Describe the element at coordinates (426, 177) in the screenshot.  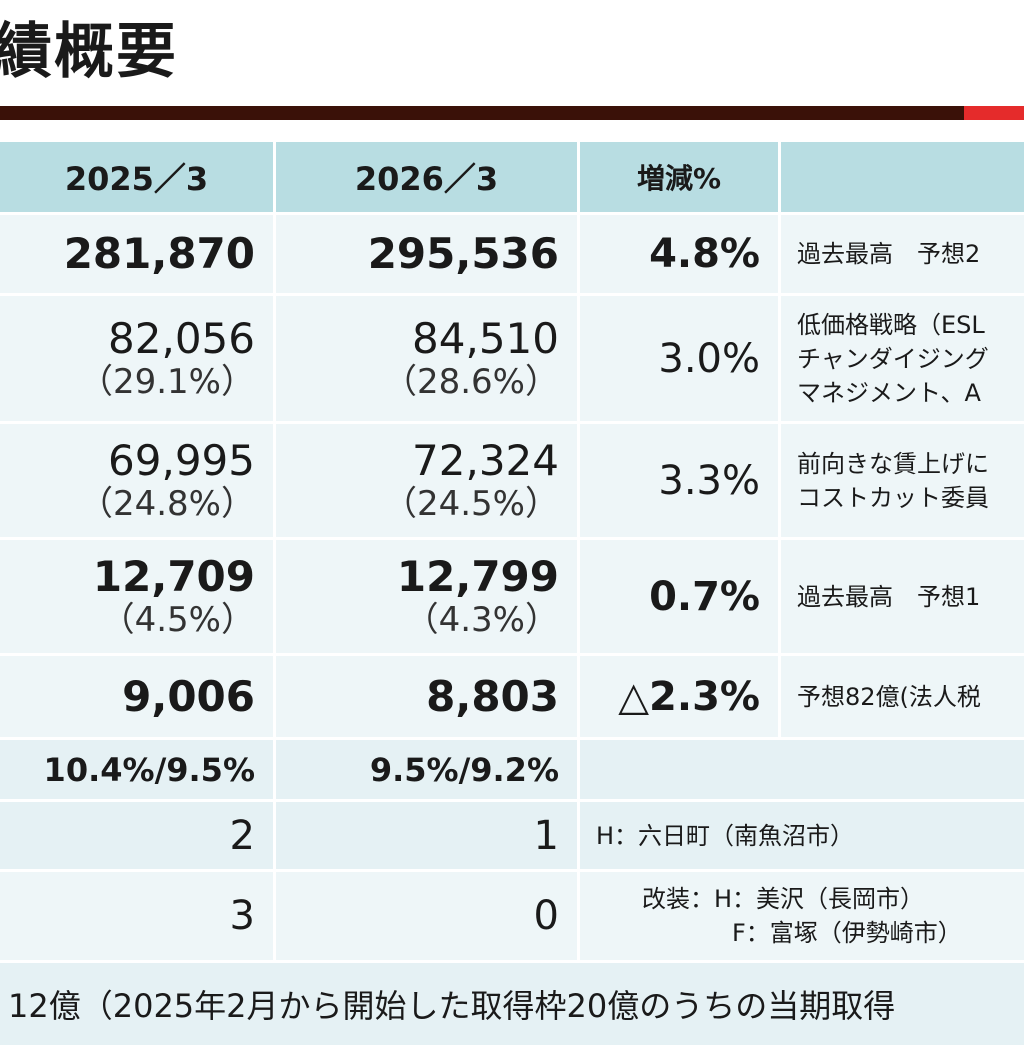
I see `header-fy2026: 2026／3` at that location.